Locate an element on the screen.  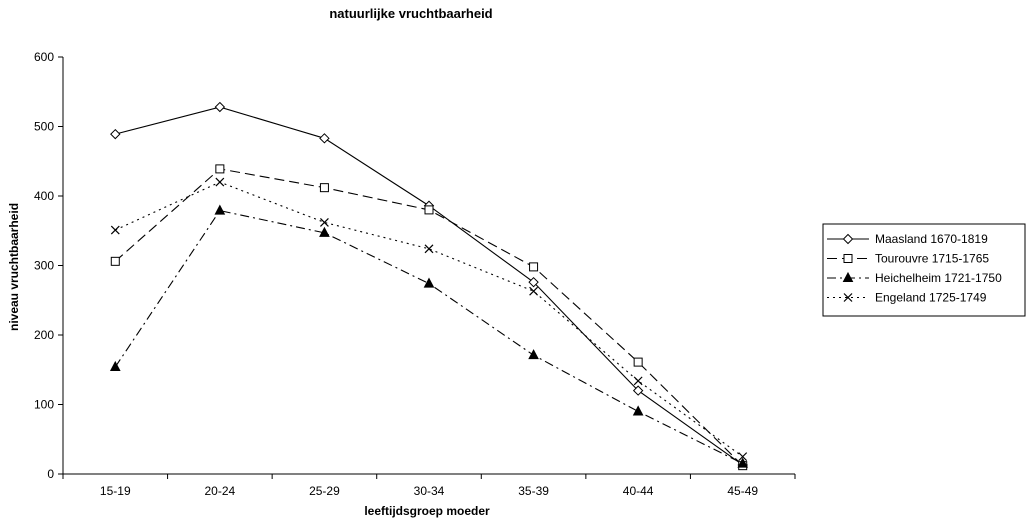
legend-item: Tourouvre 1715-1765 is located at coordinates (908, 259).